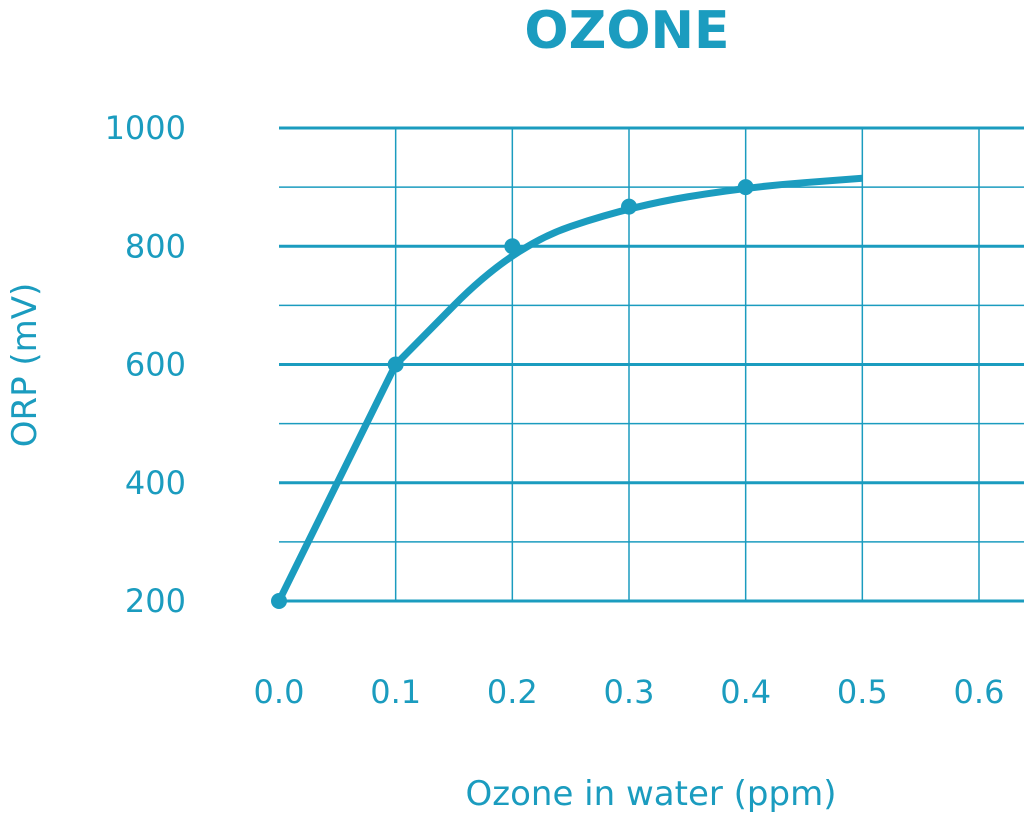 This screenshot has width=1024, height=824. What do you see at coordinates (629, 692) in the screenshot?
I see `x-tick-label: 0.3` at bounding box center [629, 692].